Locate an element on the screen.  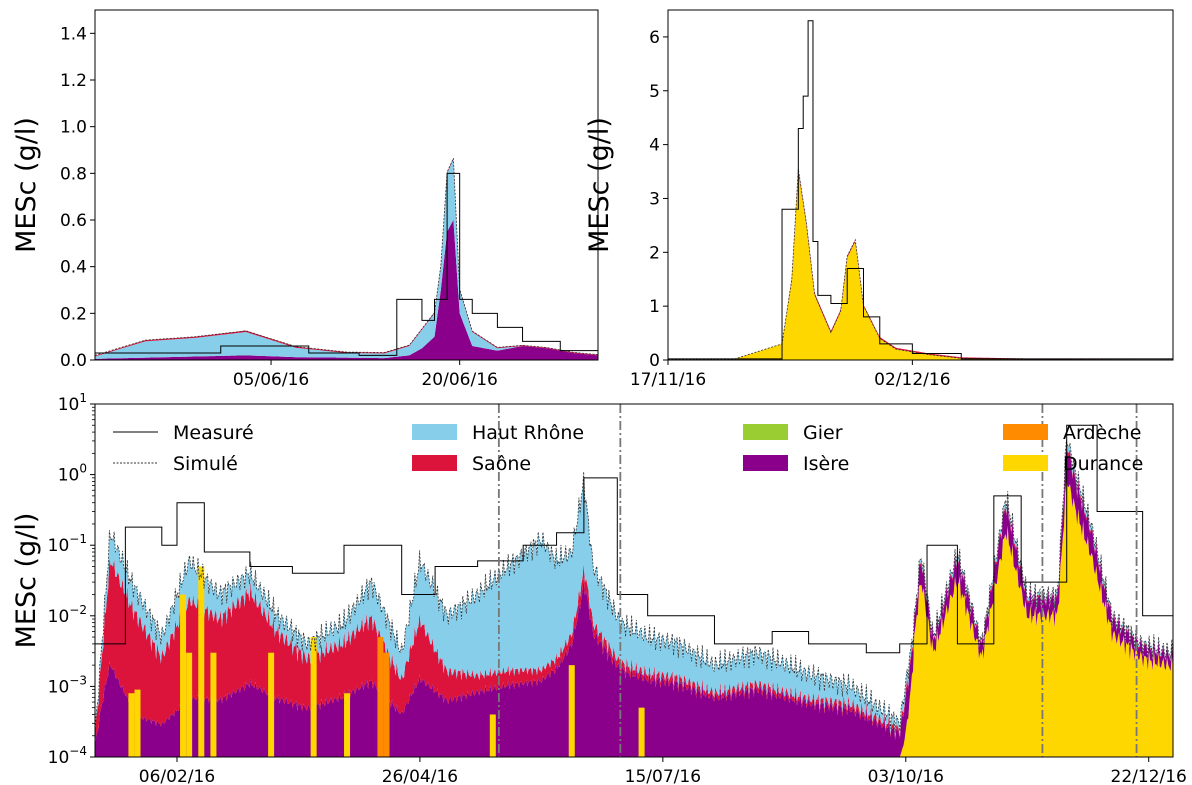
legend-item-simulated: Simulé is located at coordinates (175, 464).